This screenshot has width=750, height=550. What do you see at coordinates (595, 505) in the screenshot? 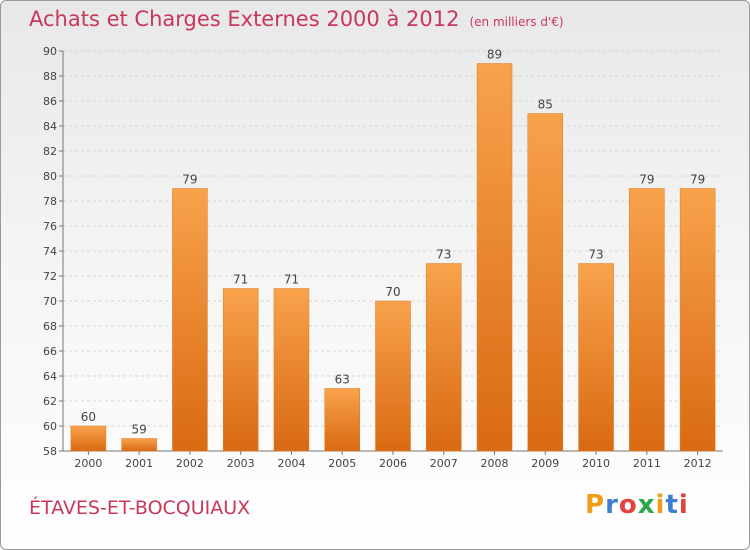
I see `logo-letter: P` at bounding box center [595, 505].